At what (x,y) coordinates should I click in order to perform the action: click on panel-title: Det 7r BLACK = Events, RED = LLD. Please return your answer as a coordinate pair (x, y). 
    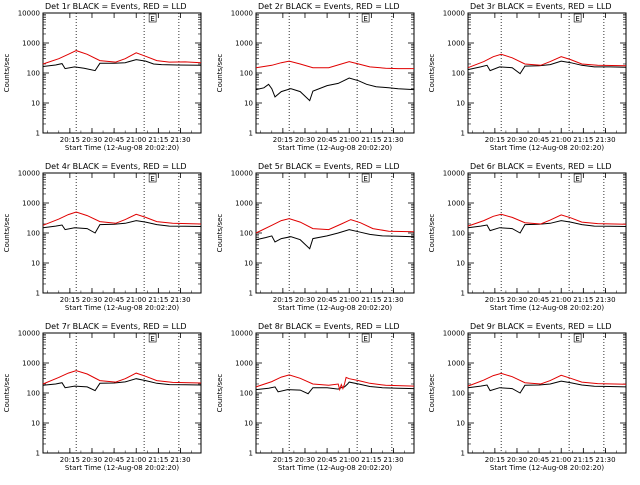
    Looking at the image, I should click on (116, 326).